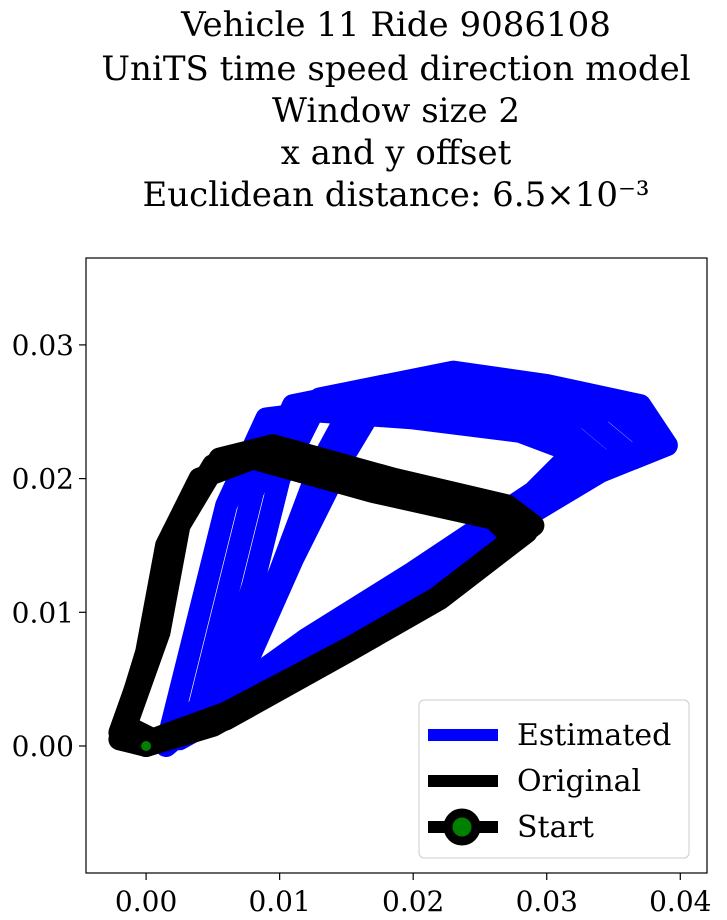 This screenshot has height=920, width=727. Describe the element at coordinates (462, 827) in the screenshot. I see `legend-start-marker` at that location.